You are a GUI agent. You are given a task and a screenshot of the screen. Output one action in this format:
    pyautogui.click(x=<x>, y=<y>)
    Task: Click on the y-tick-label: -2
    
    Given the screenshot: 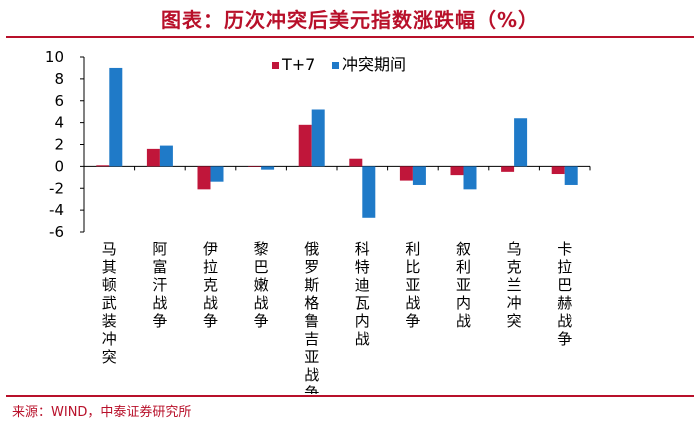 What is the action you would take?
    pyautogui.click(x=56, y=188)
    